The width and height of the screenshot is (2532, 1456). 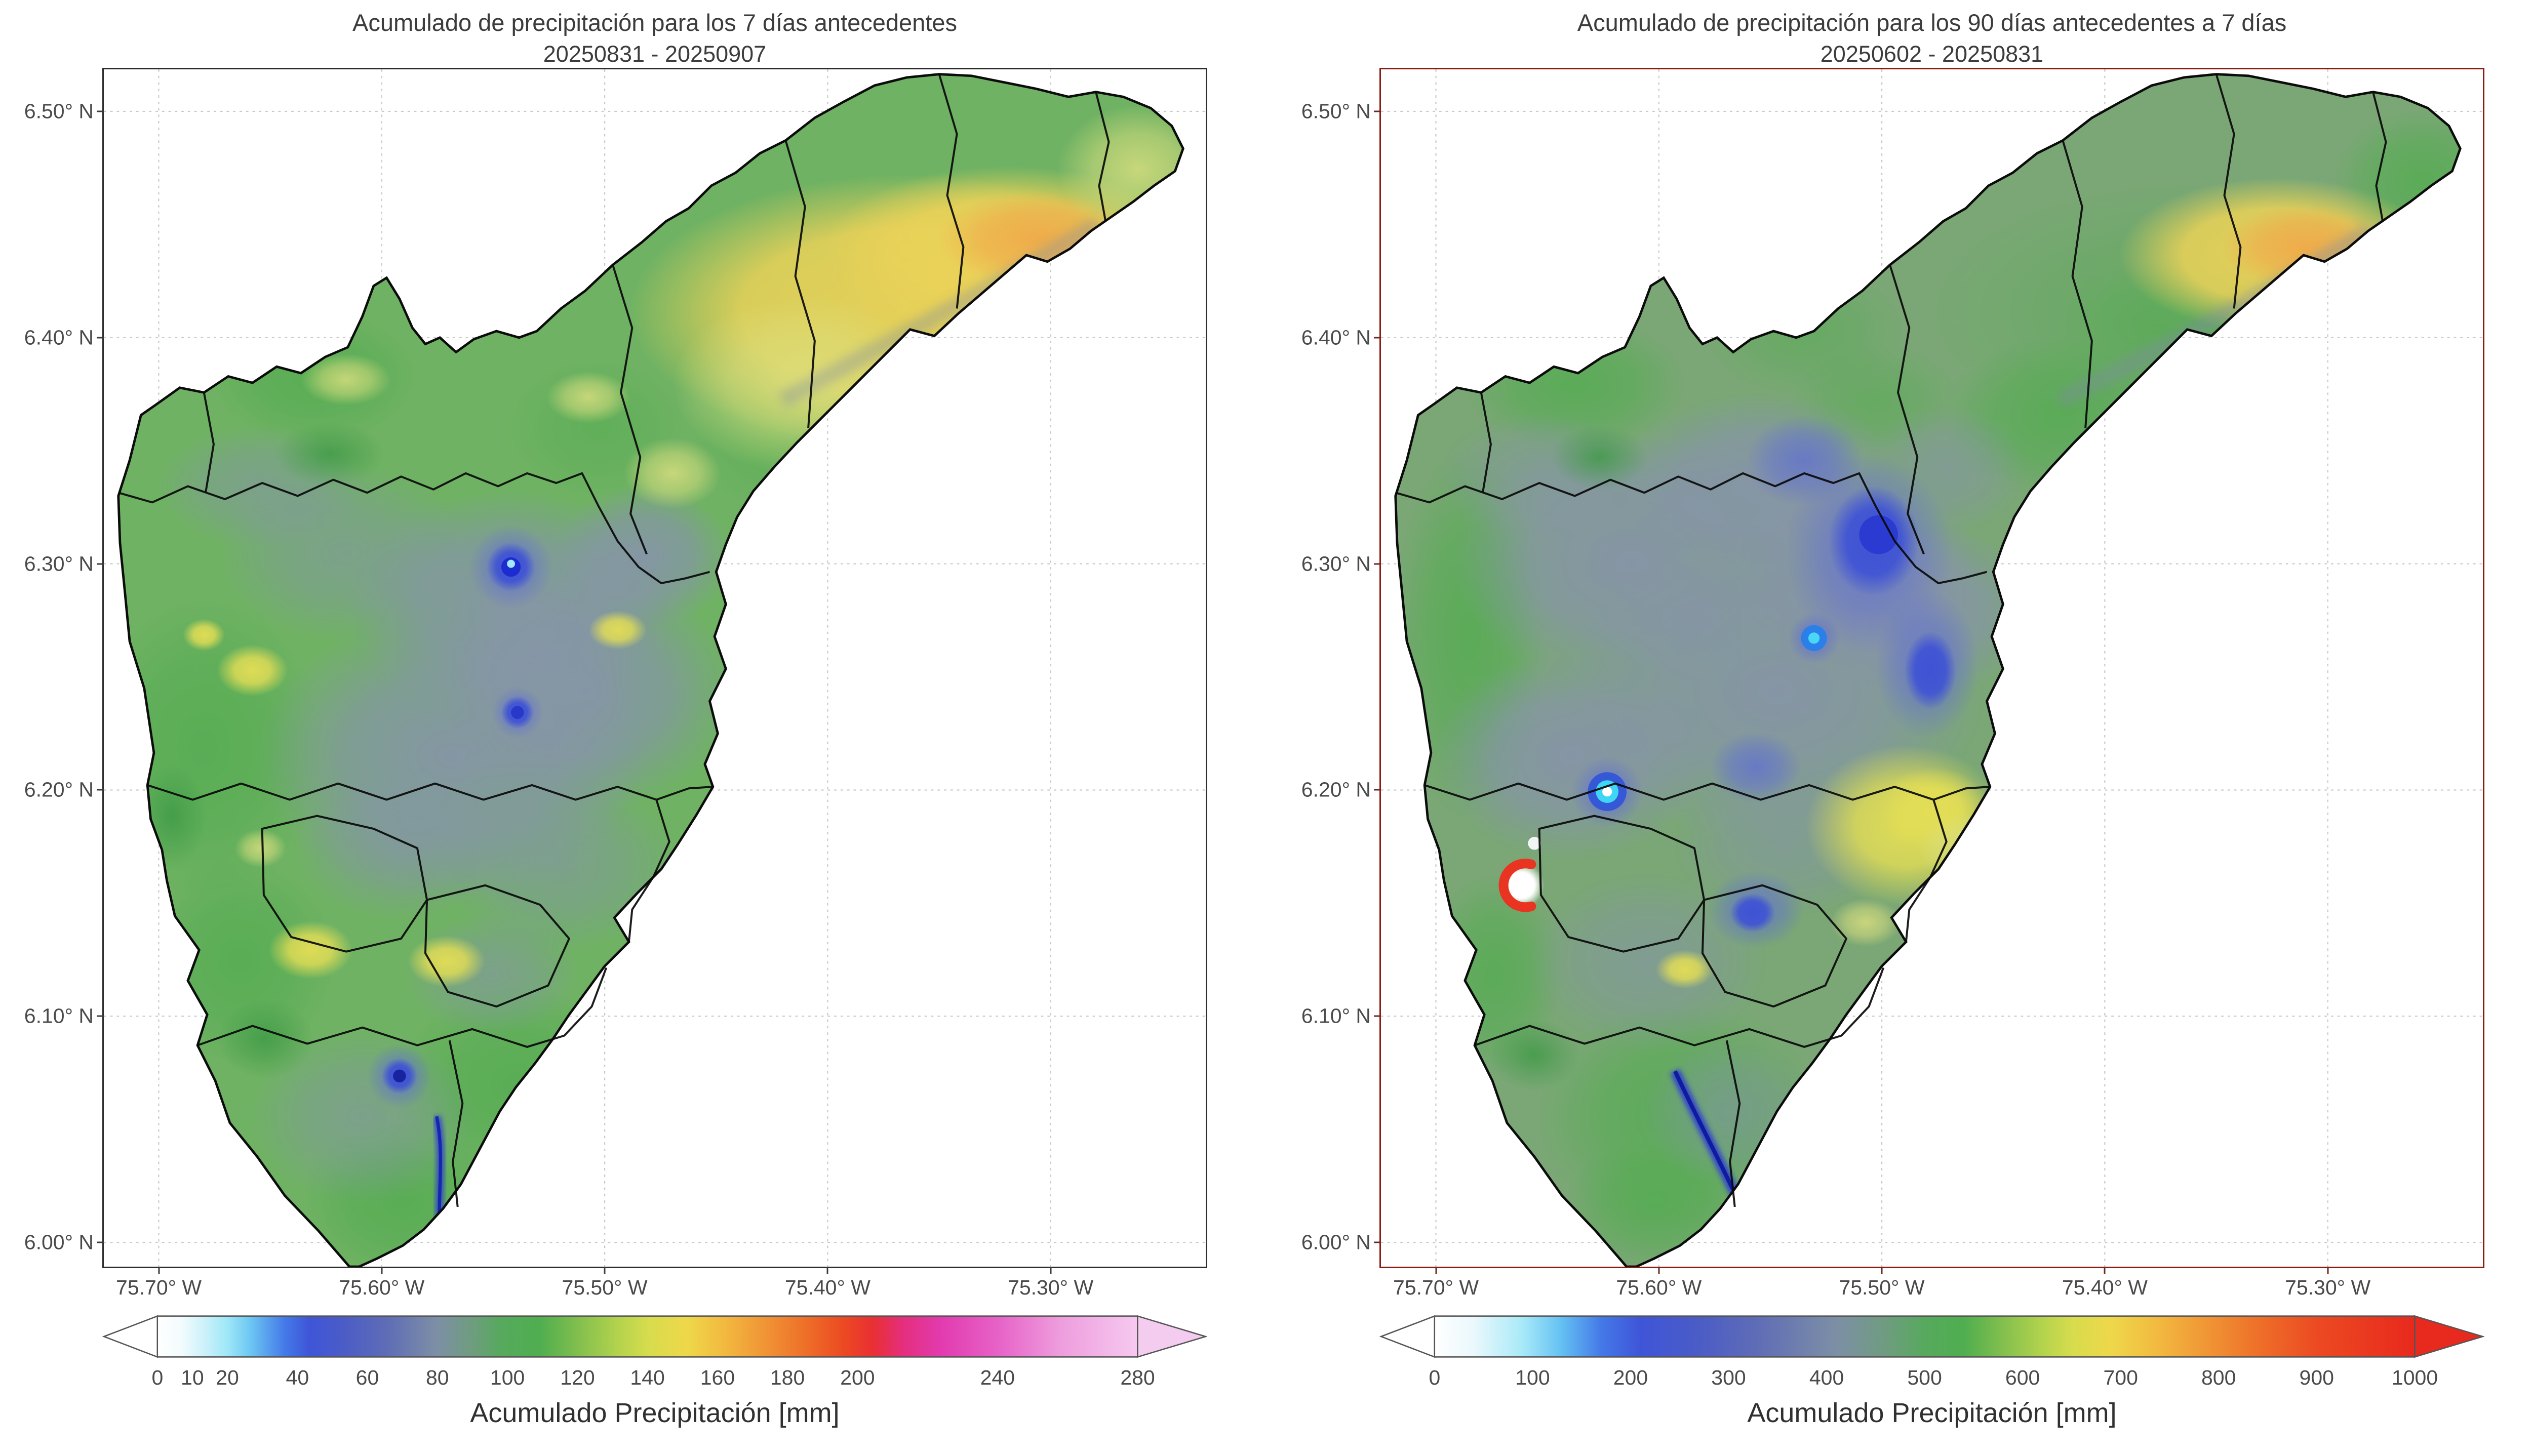 I want to click on colorbar-tick-label: 300, so click(x=1728, y=1377).